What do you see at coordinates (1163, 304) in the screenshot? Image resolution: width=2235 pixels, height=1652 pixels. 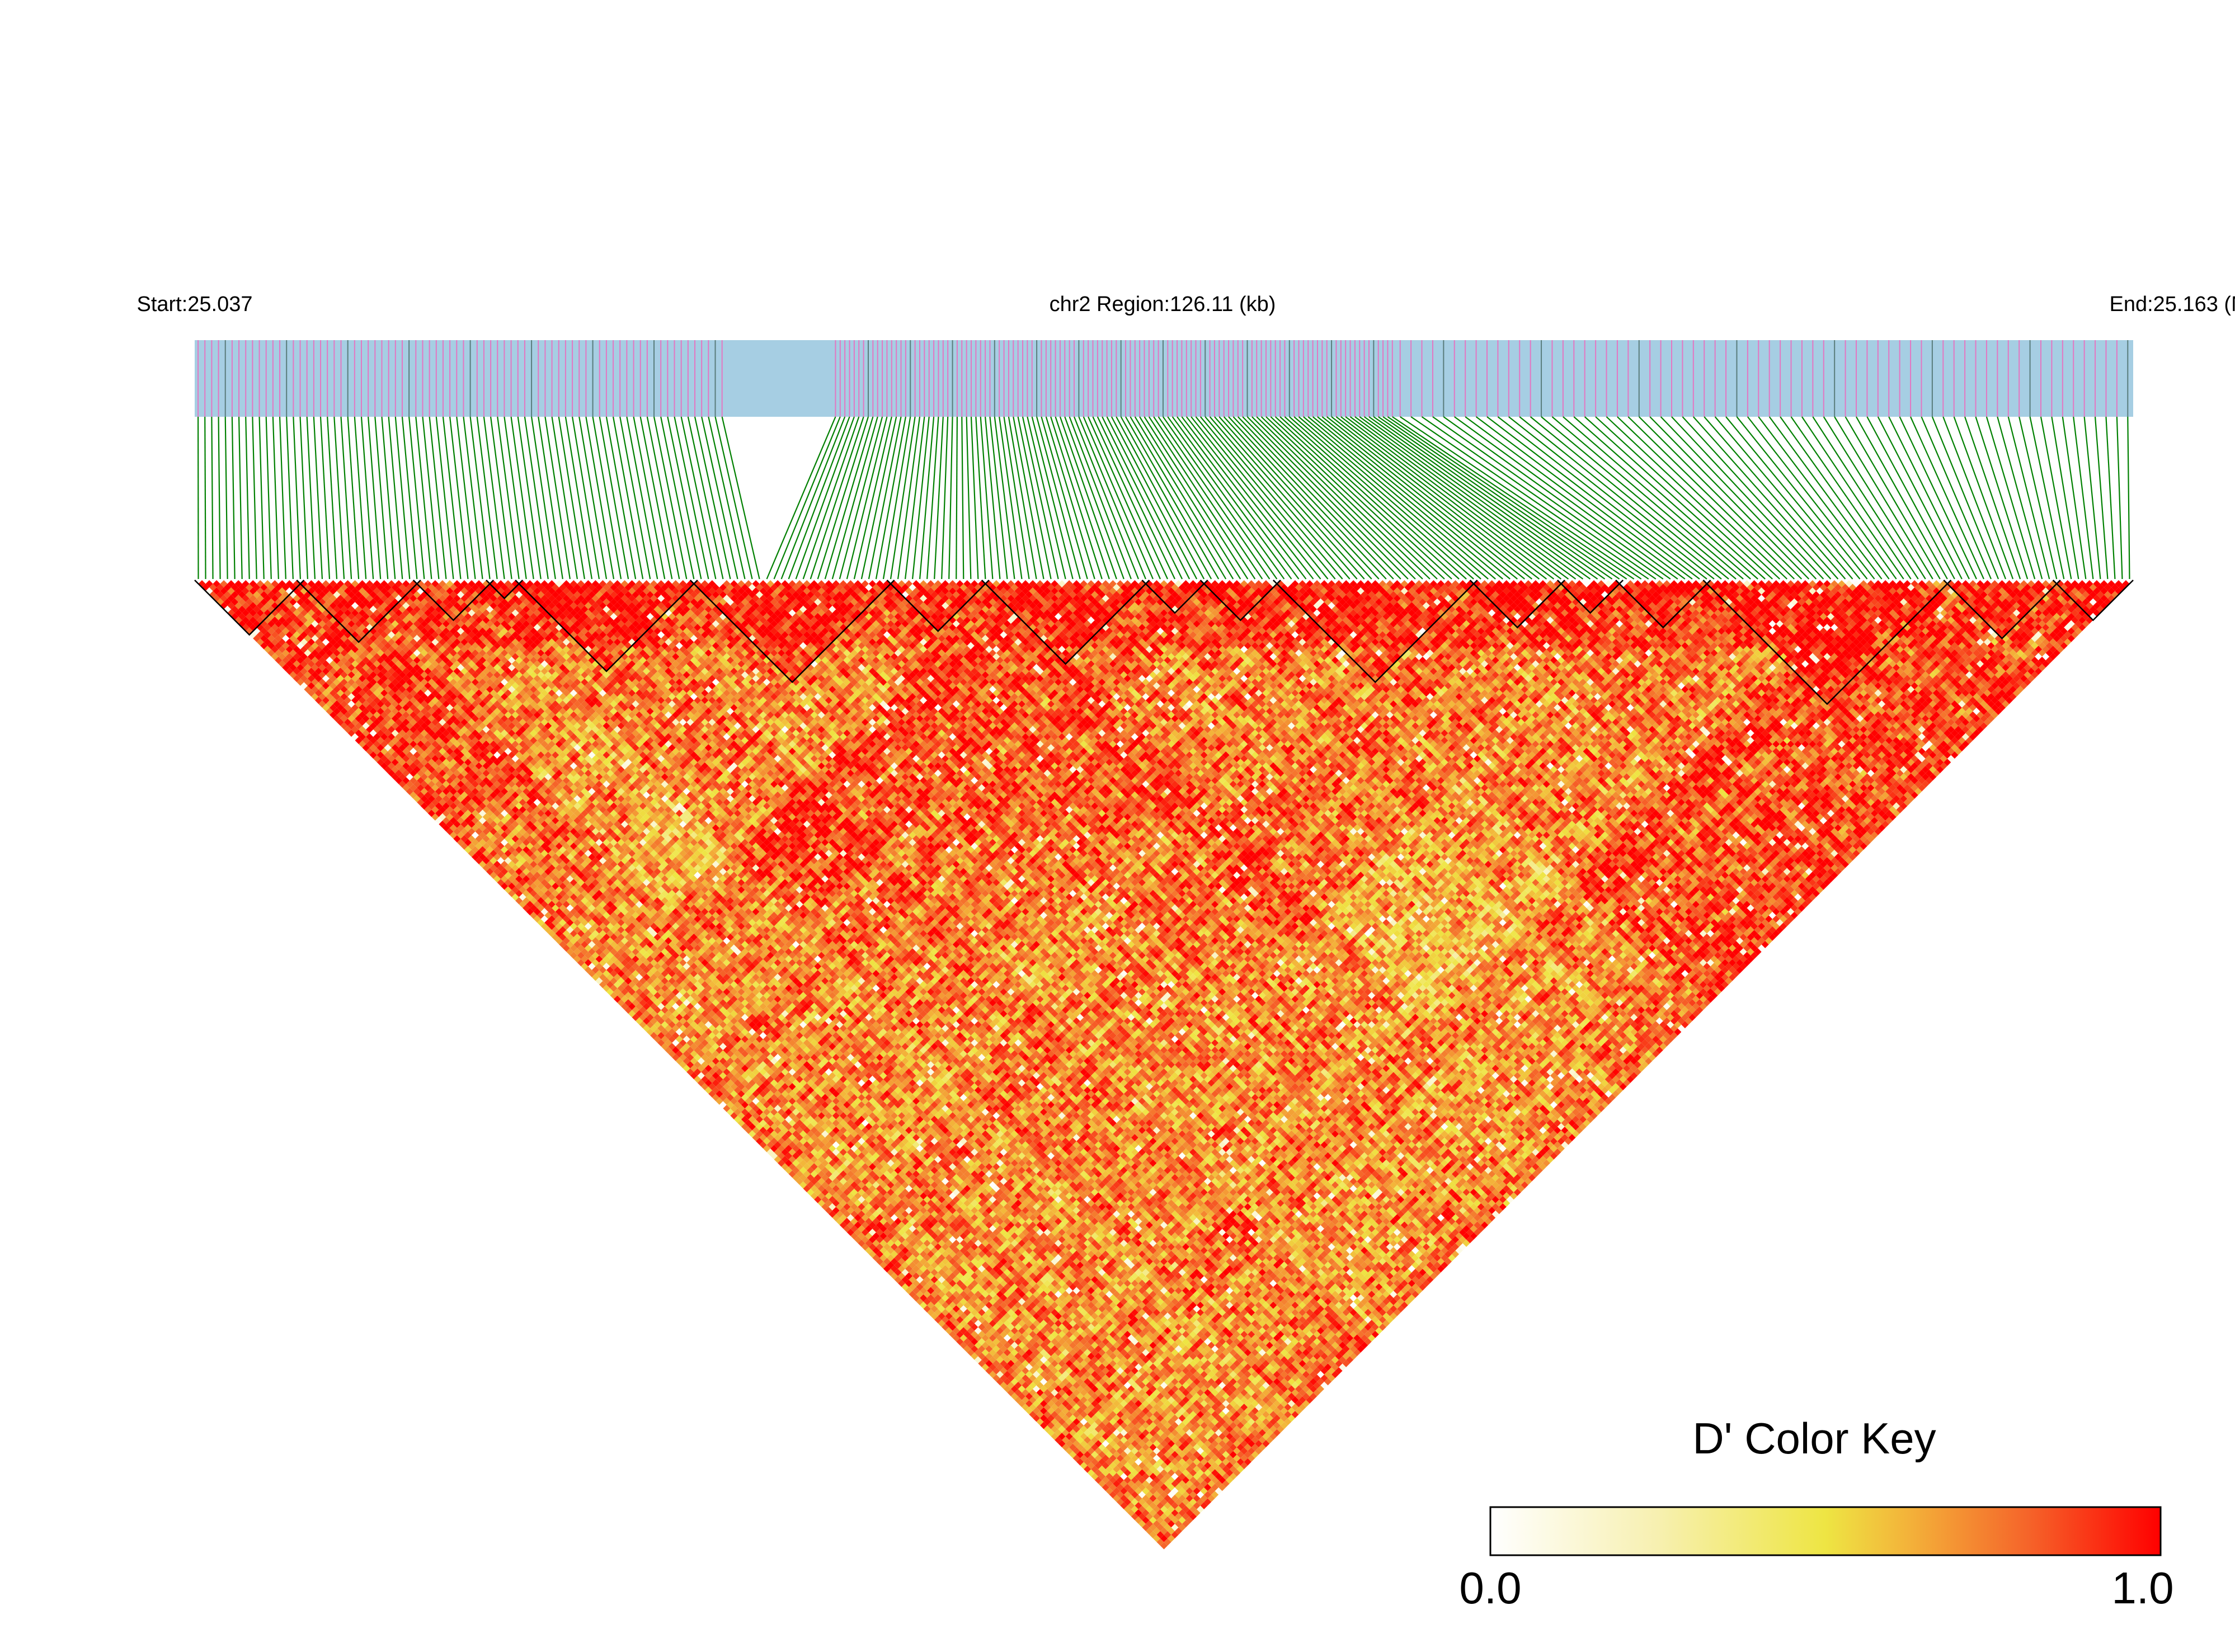 I see `region-label: chr2 Region:126.11 (kb)` at bounding box center [1163, 304].